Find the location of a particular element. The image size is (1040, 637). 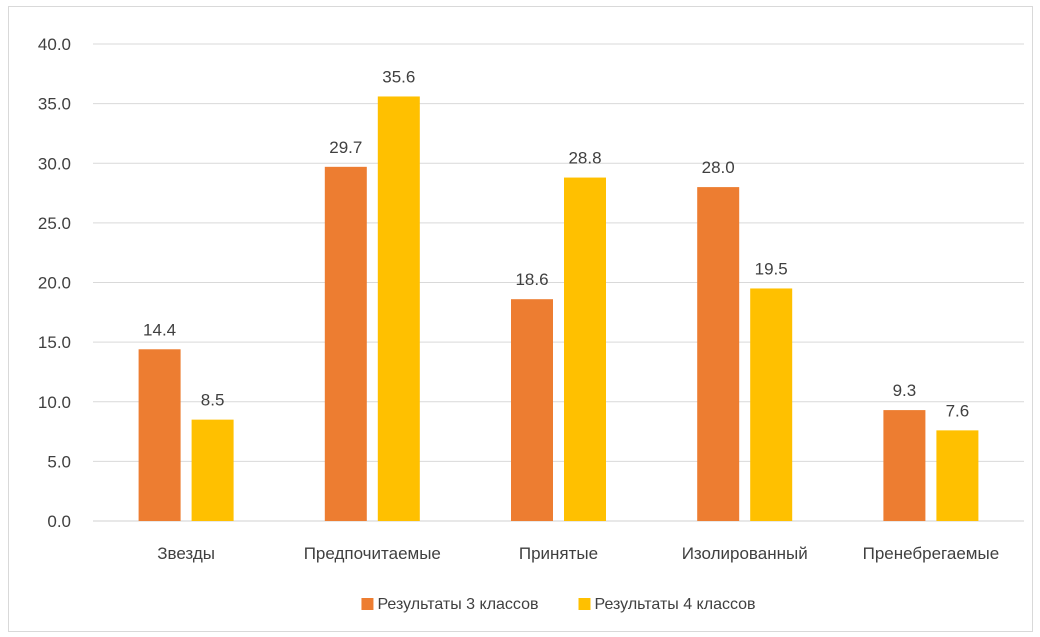

data-label: 14.4 is located at coordinates (159, 329).